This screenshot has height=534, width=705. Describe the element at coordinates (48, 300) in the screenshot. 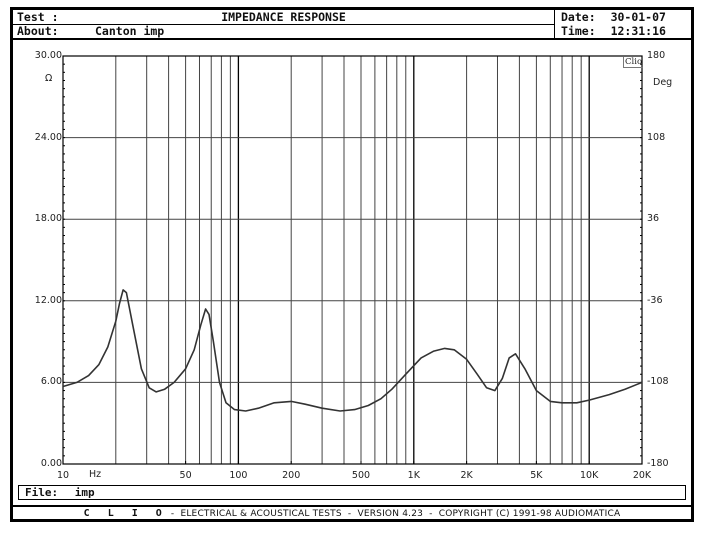

I see `y-tick-label: 12.00` at that location.